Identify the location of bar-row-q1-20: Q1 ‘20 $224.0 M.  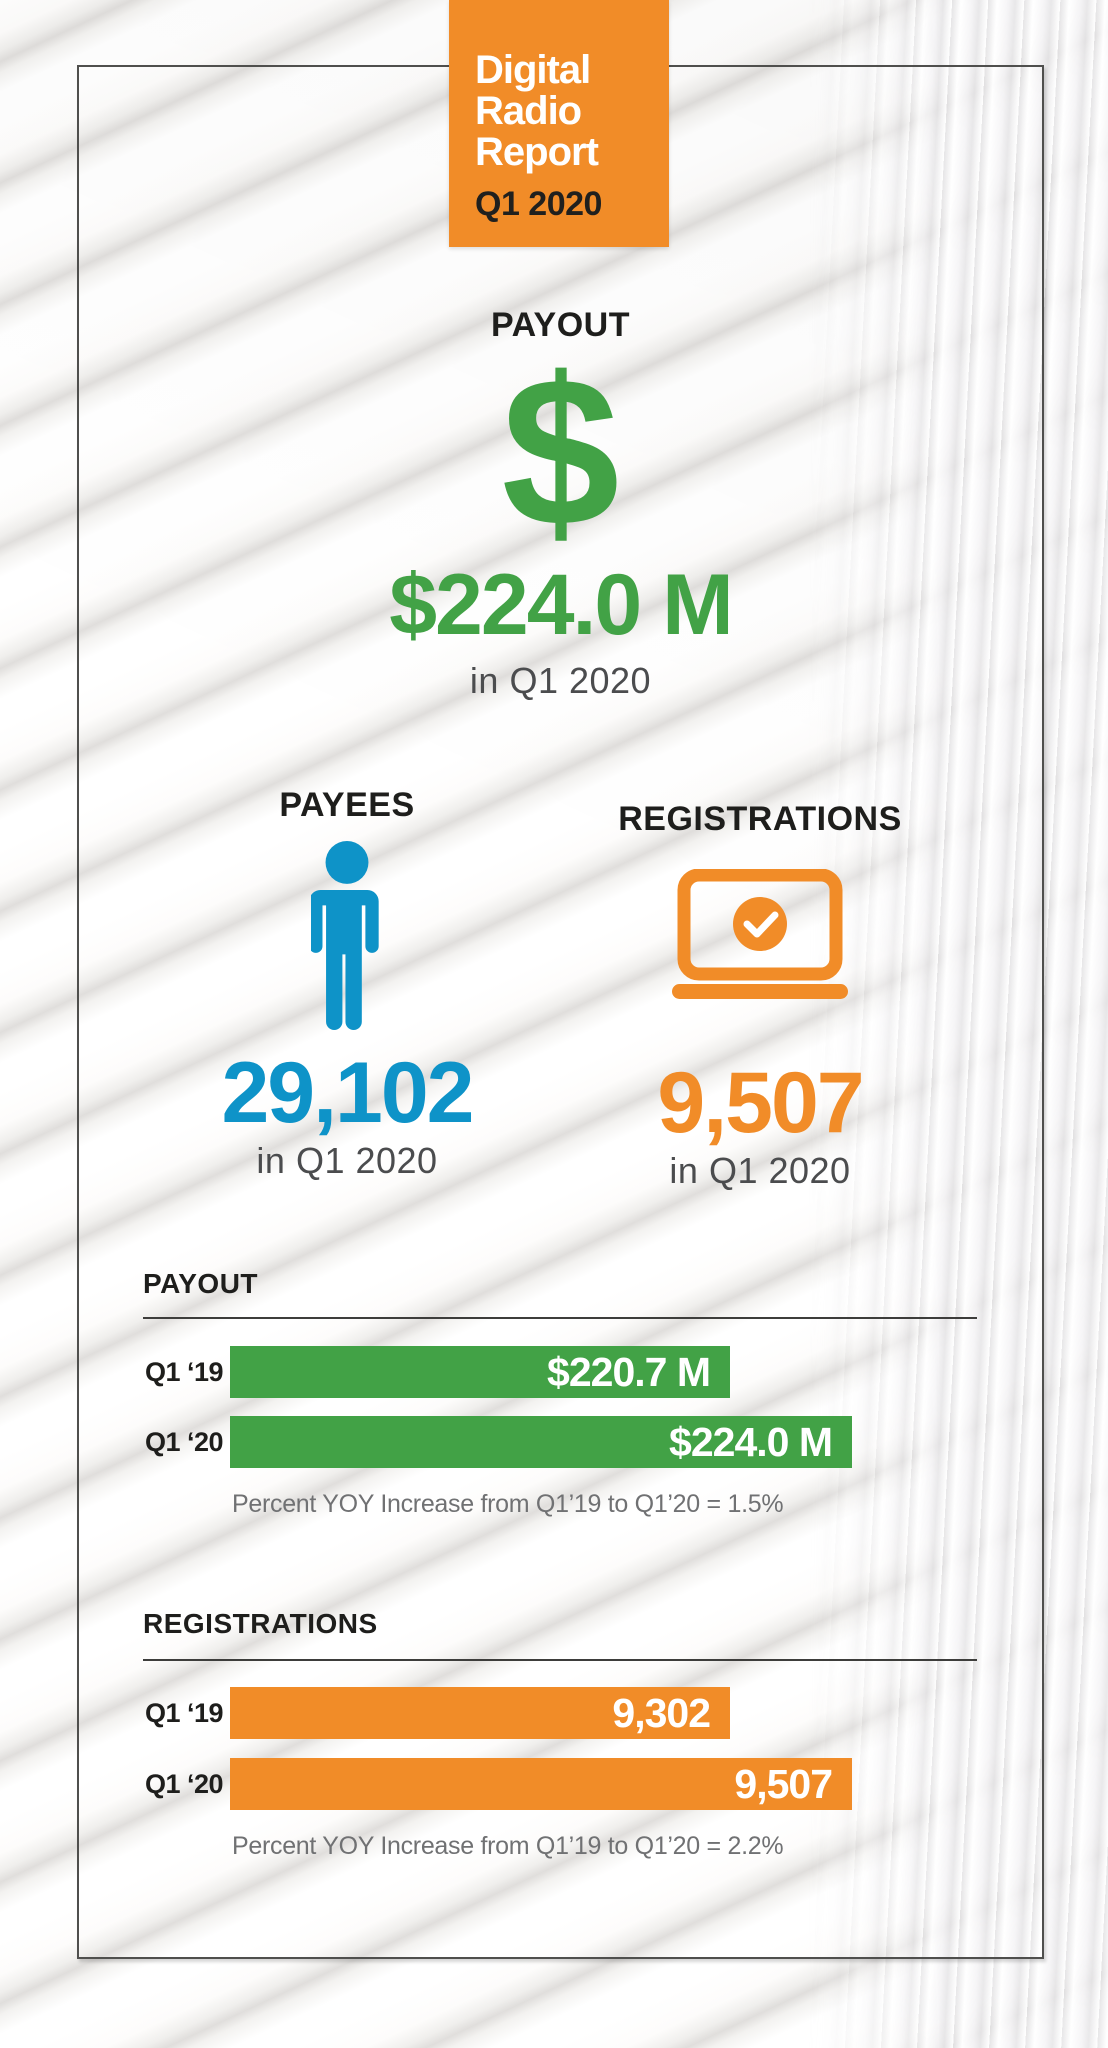
(560, 1442).